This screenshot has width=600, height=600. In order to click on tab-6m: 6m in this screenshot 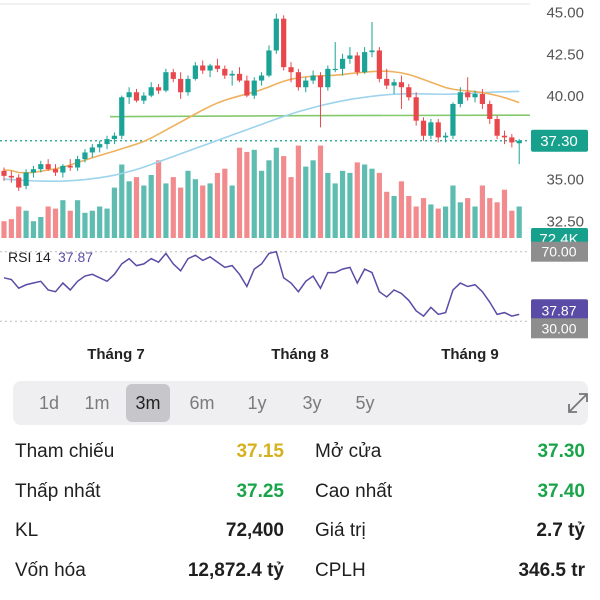, I will do `click(202, 403)`.